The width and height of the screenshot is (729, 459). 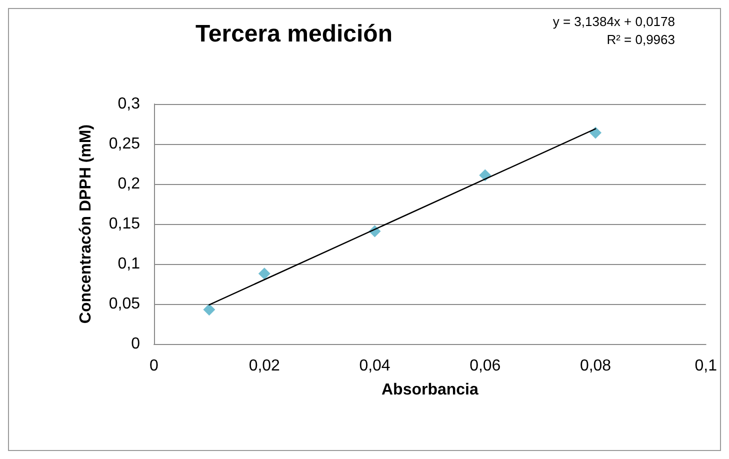 I want to click on text: R² = 0,9963, so click(x=641, y=39).